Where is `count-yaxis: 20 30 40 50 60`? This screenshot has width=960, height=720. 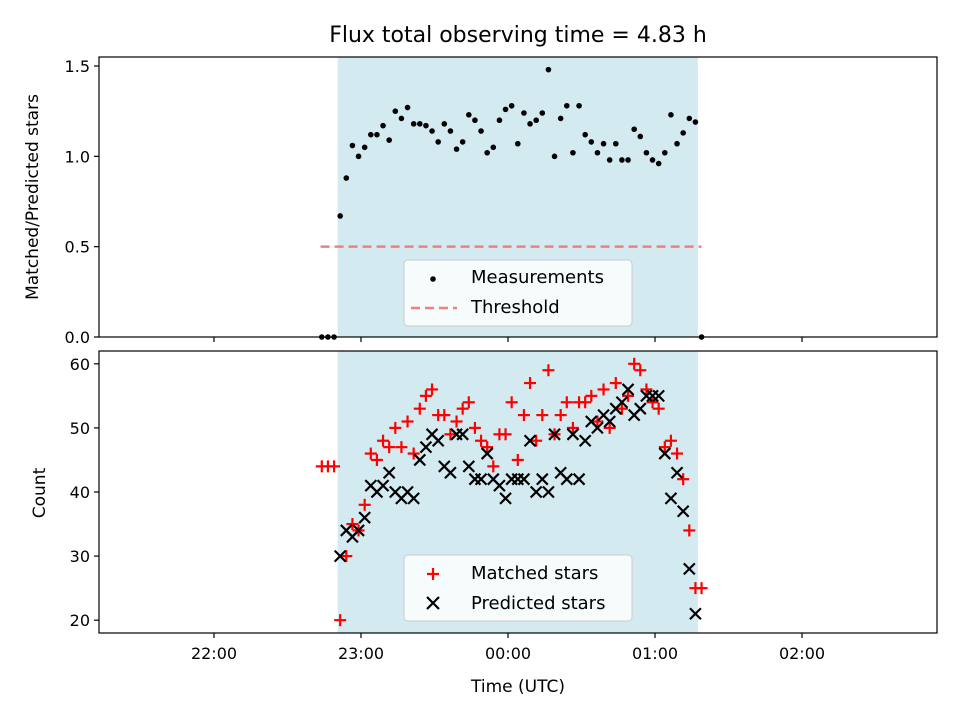 count-yaxis: 20 30 40 50 60 is located at coordinates (84, 492).